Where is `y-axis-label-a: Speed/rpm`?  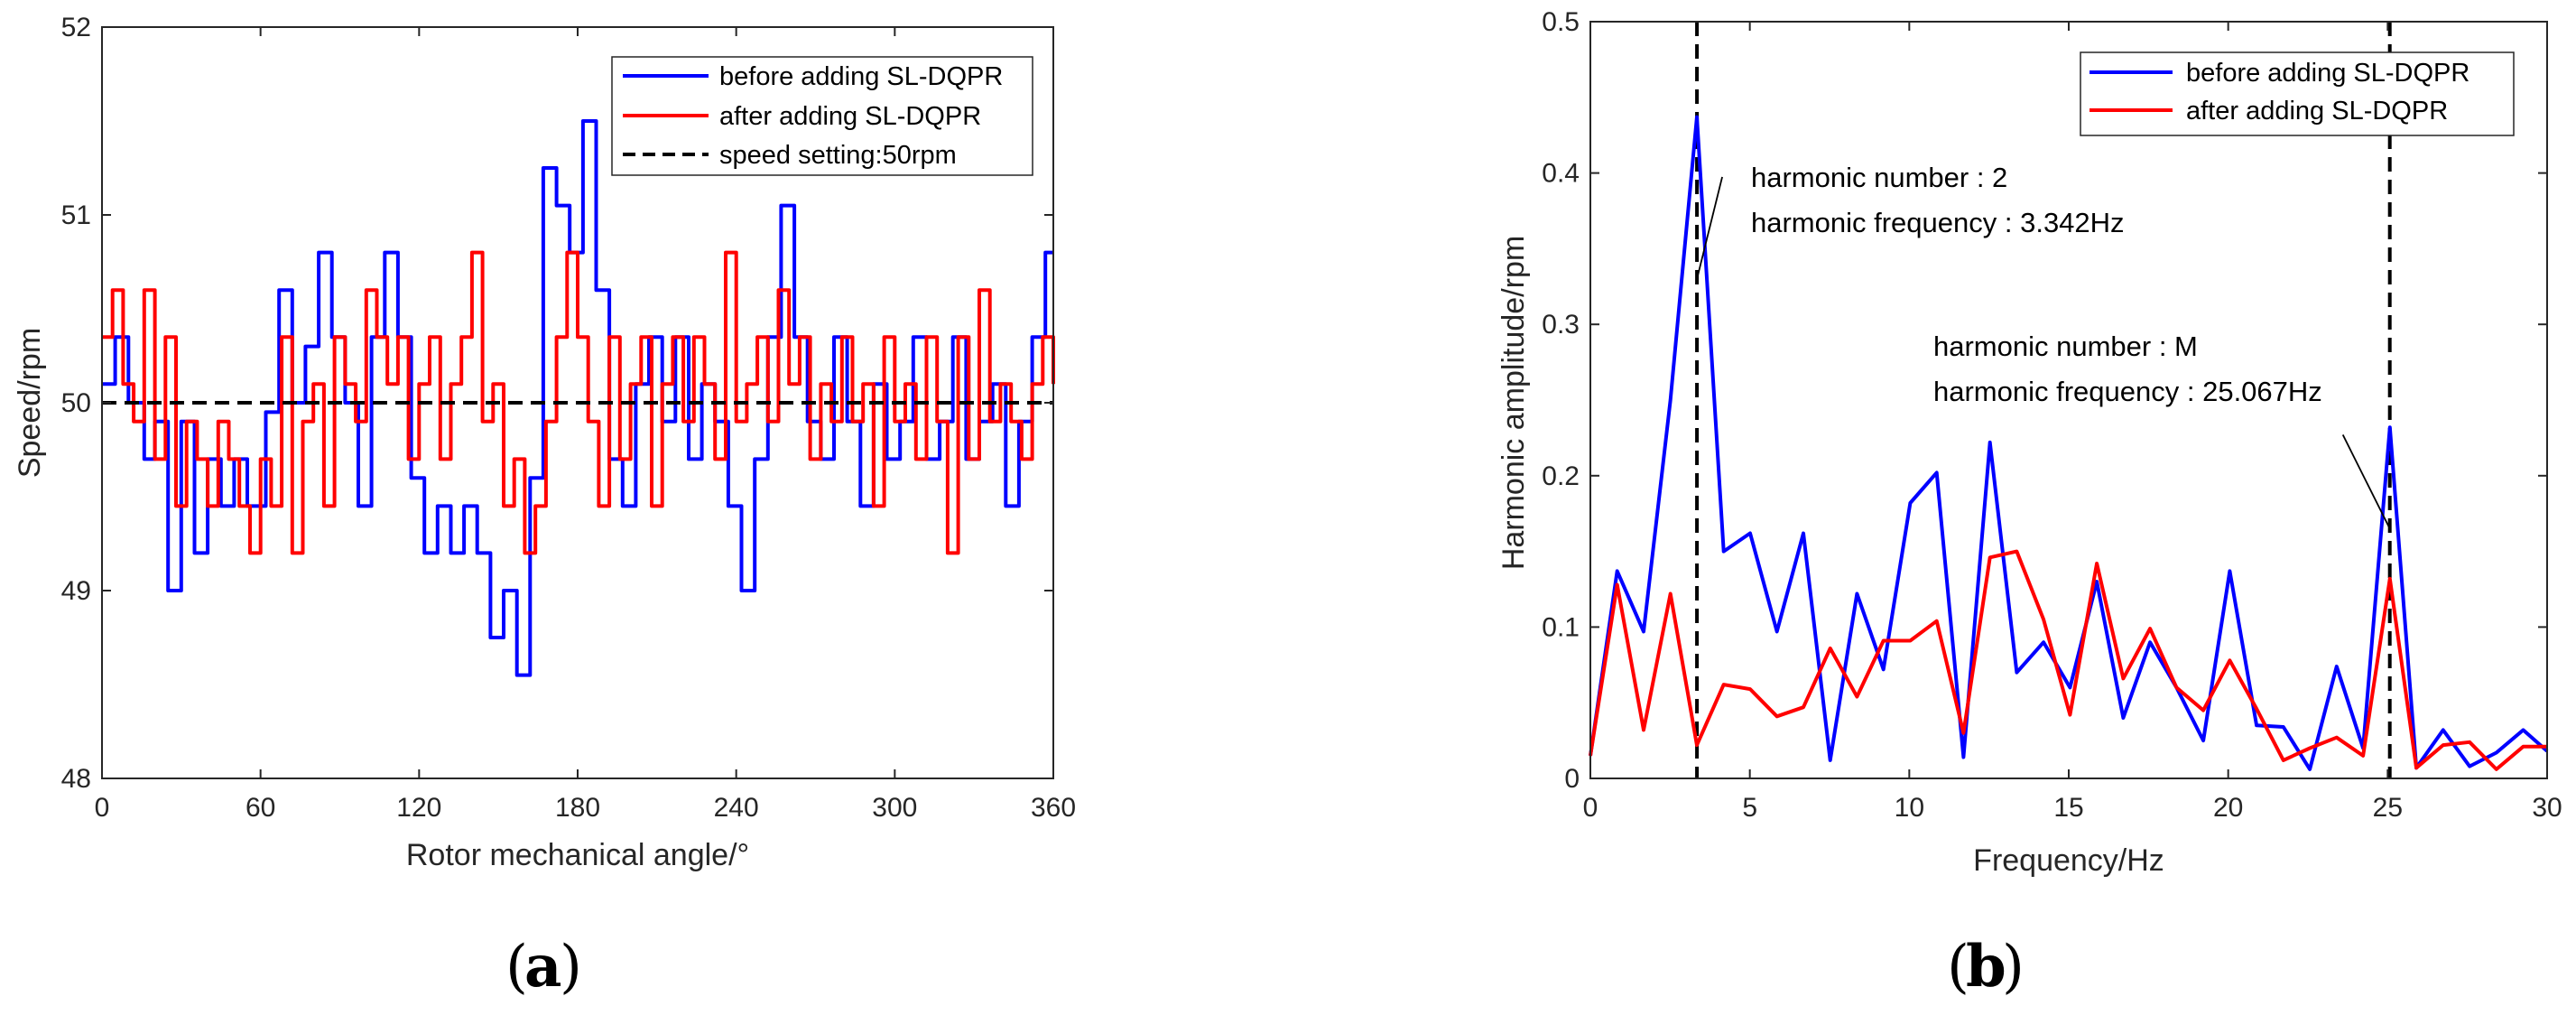
y-axis-label-a: Speed/rpm is located at coordinates (30, 403).